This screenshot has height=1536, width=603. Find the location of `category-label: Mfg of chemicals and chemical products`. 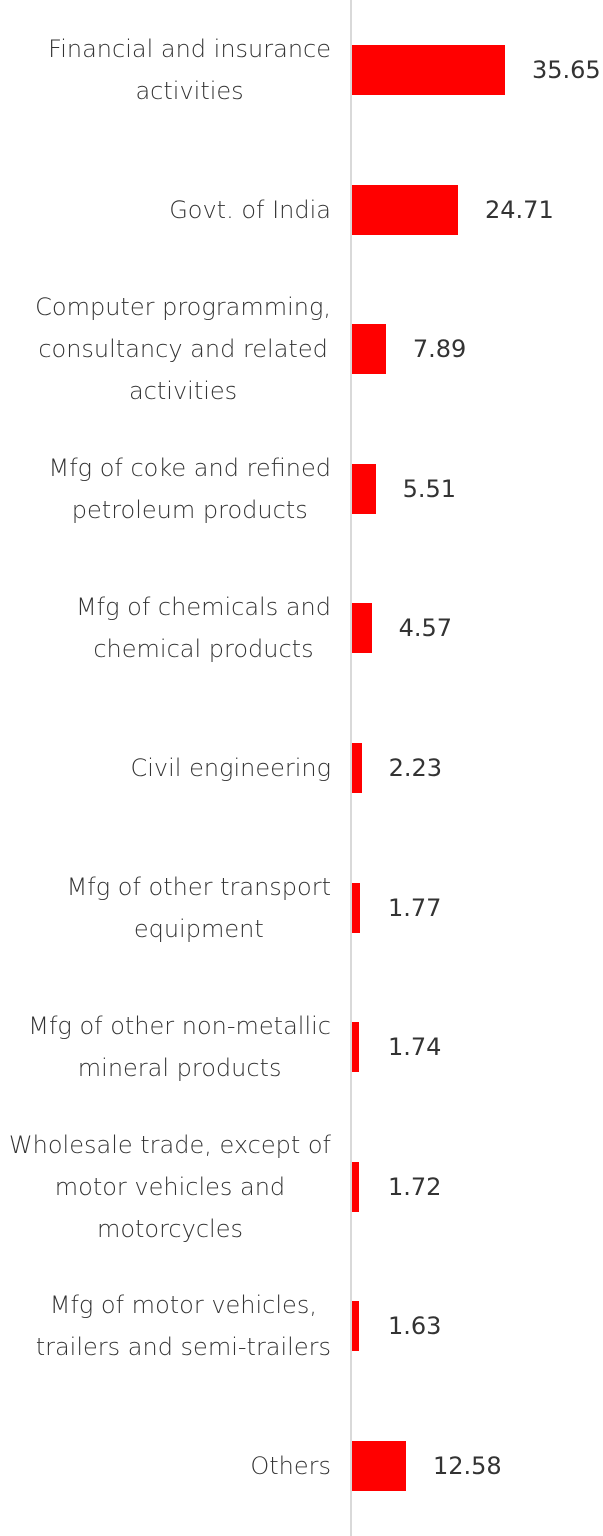

category-label: Mfg of chemicals and chemical products is located at coordinates (203, 628).